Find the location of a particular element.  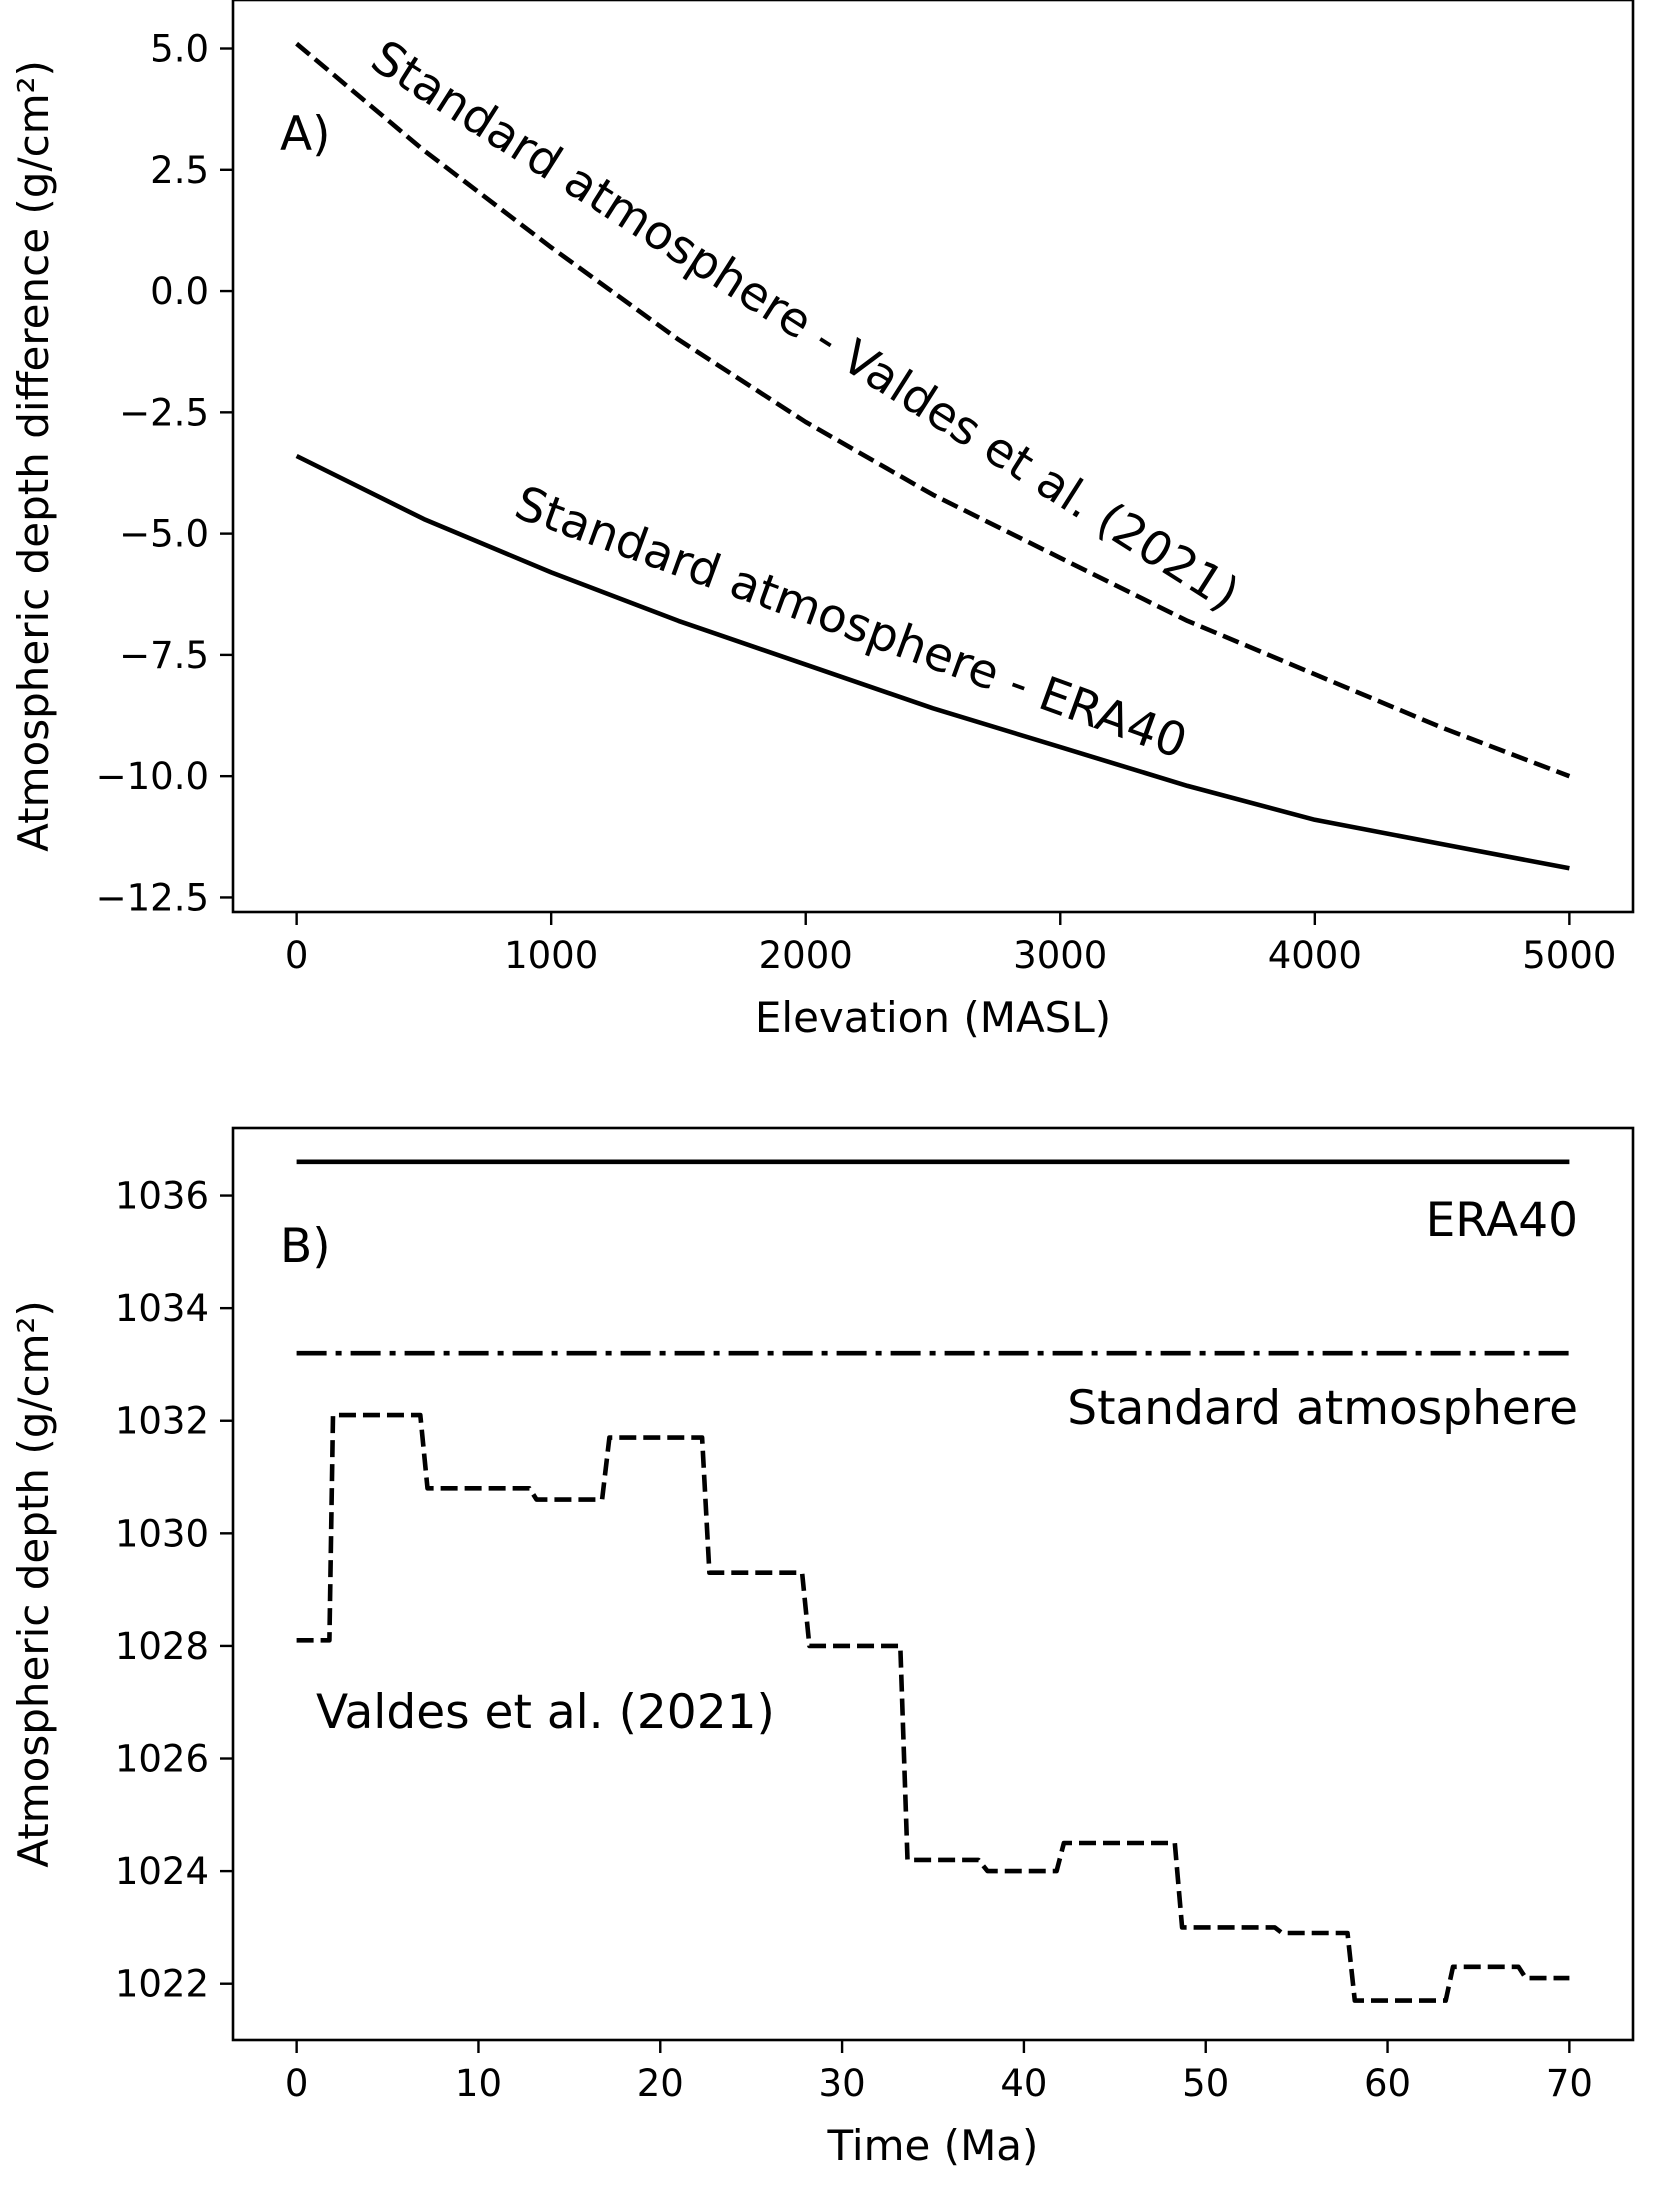

panel-b-ytick-label: 1036 is located at coordinates (162, 1196).